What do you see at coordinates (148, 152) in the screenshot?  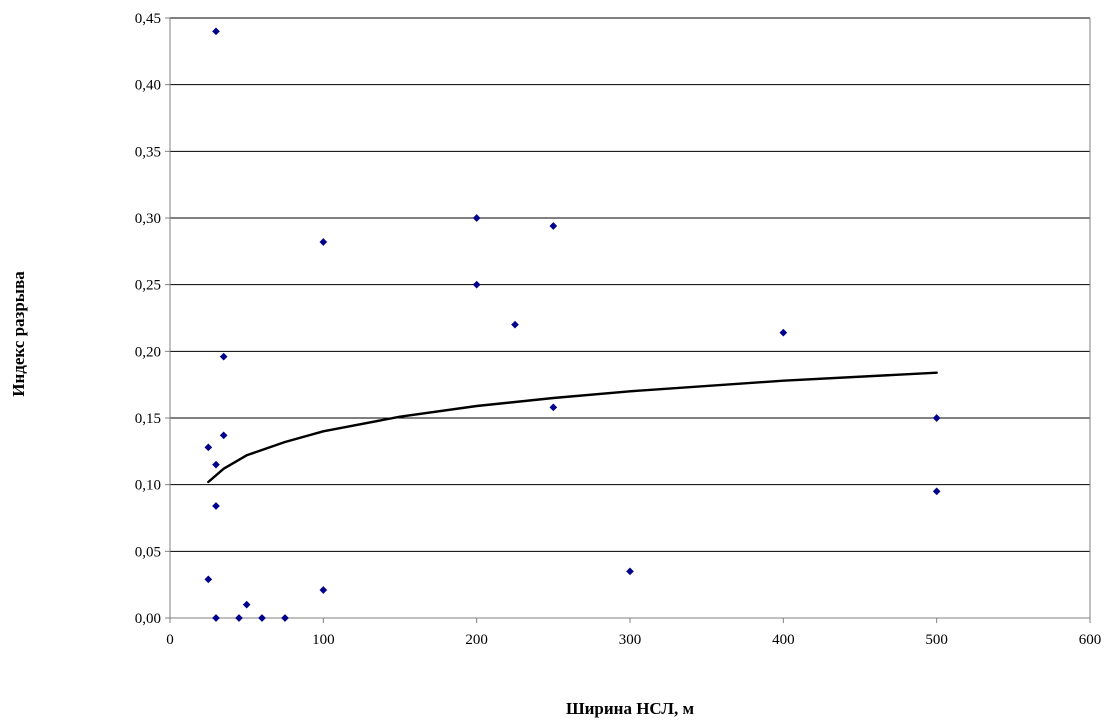 I see `y-tick-label-7: 0,35` at bounding box center [148, 152].